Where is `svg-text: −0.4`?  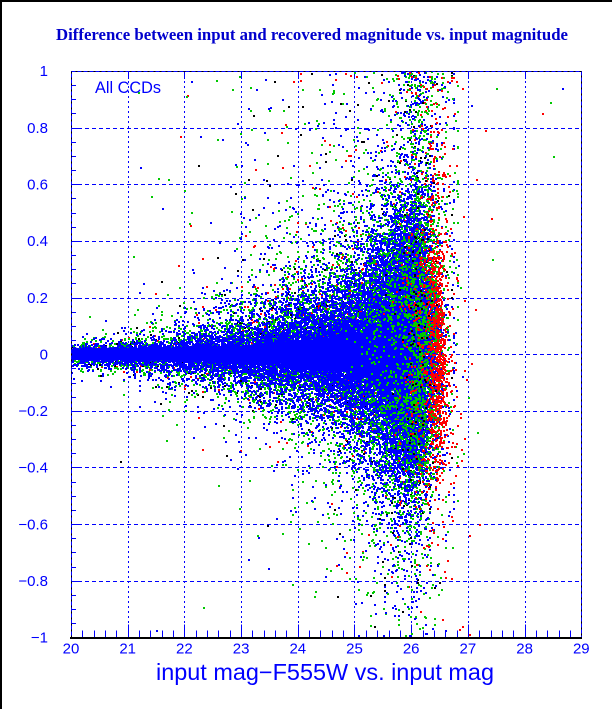
svg-text: −0.4 is located at coordinates (33, 468).